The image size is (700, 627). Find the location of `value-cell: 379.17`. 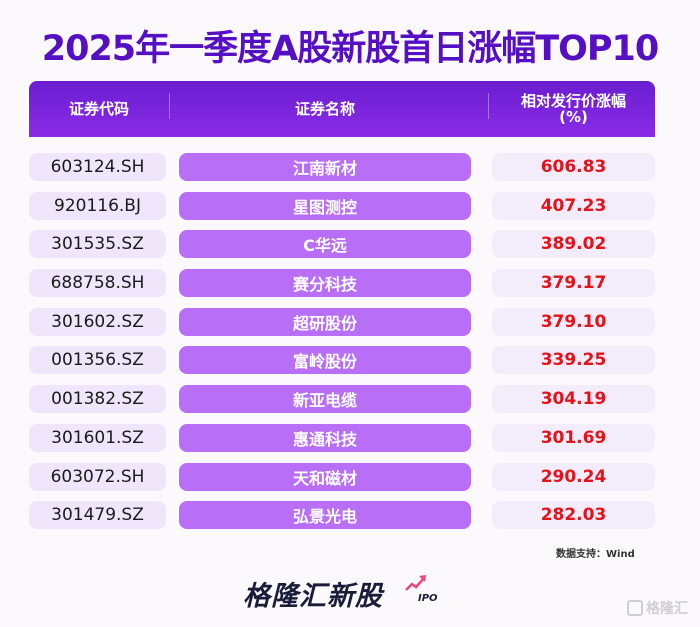

value-cell: 379.17 is located at coordinates (573, 283).